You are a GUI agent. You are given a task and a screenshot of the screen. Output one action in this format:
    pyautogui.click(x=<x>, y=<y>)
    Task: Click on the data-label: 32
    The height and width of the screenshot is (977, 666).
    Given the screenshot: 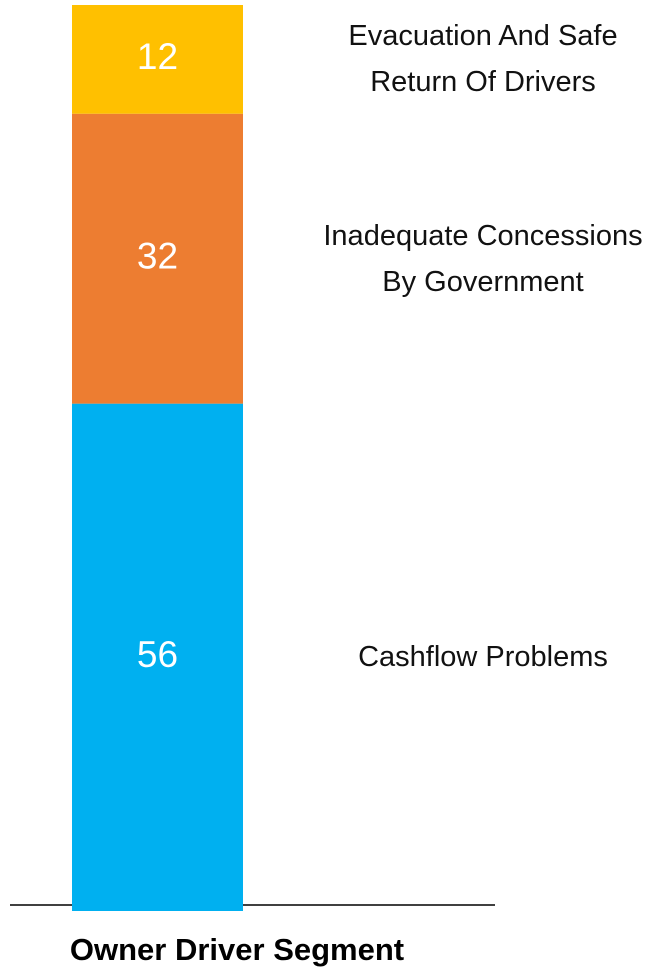 What is the action you would take?
    pyautogui.click(x=157, y=255)
    